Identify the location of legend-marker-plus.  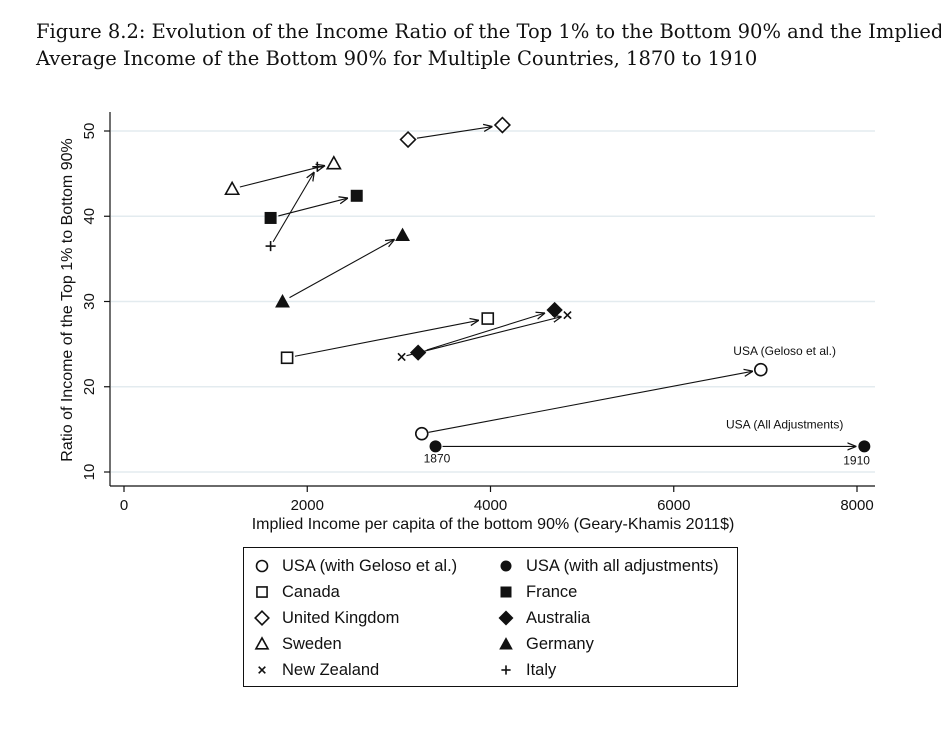
(506, 670).